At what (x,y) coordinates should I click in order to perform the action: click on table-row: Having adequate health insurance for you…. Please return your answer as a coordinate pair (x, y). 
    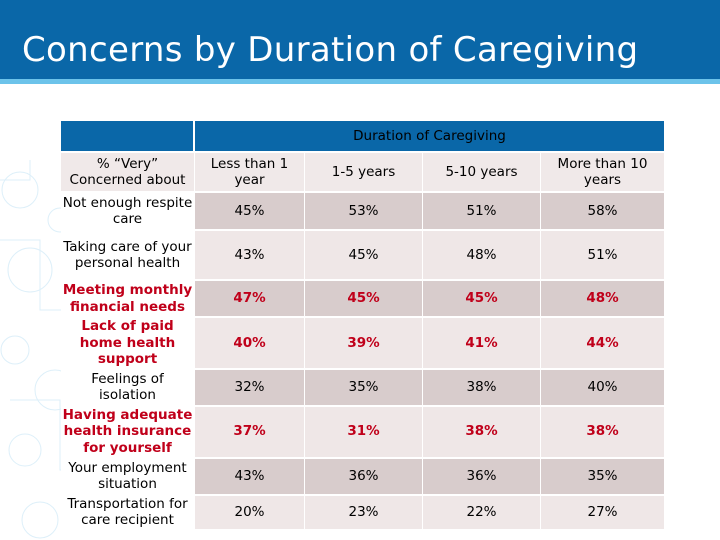
    Looking at the image, I should click on (363, 432).